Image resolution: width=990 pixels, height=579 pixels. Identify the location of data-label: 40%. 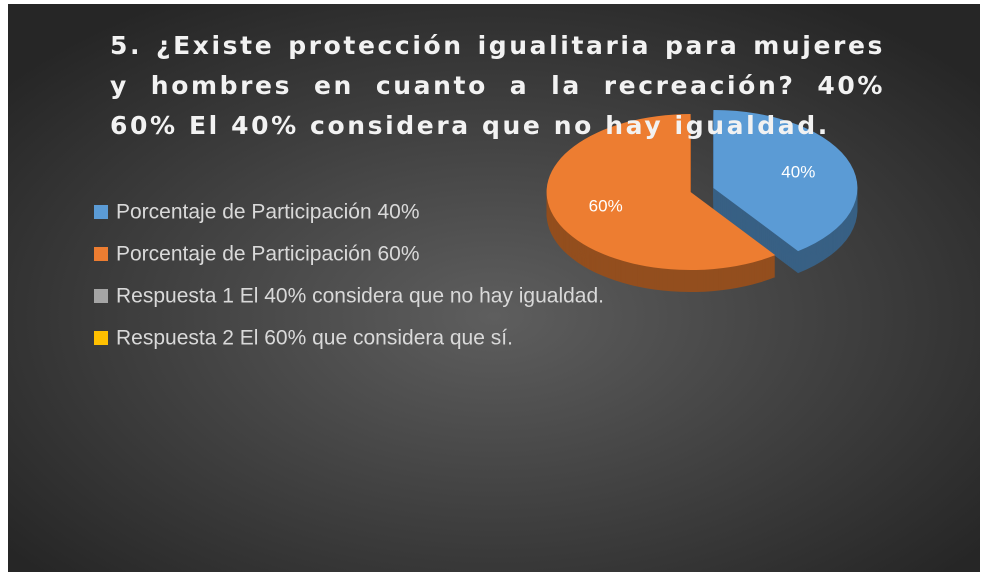
(798, 172).